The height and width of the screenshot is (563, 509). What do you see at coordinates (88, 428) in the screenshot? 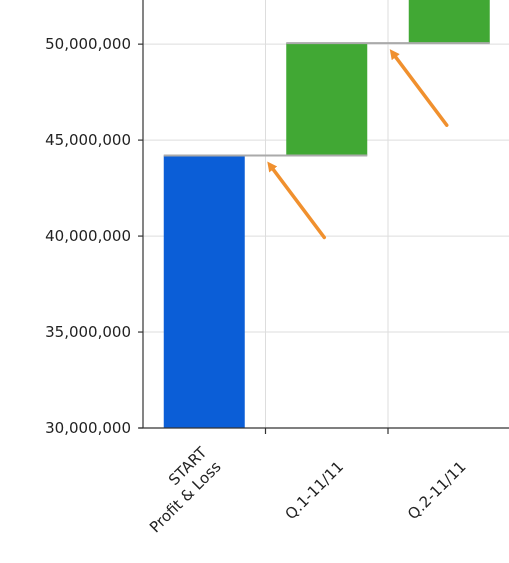
I see `y-tick-label: 30,000,000` at bounding box center [88, 428].